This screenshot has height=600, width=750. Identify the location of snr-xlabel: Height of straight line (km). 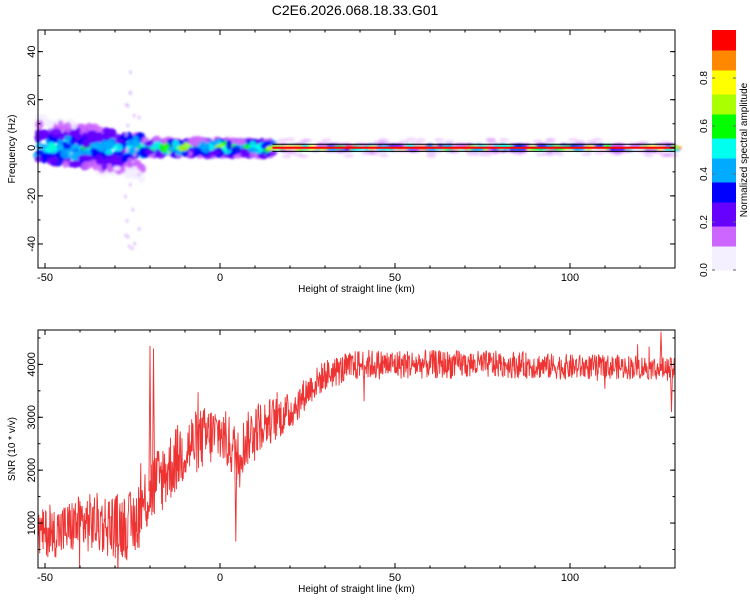
(356, 589).